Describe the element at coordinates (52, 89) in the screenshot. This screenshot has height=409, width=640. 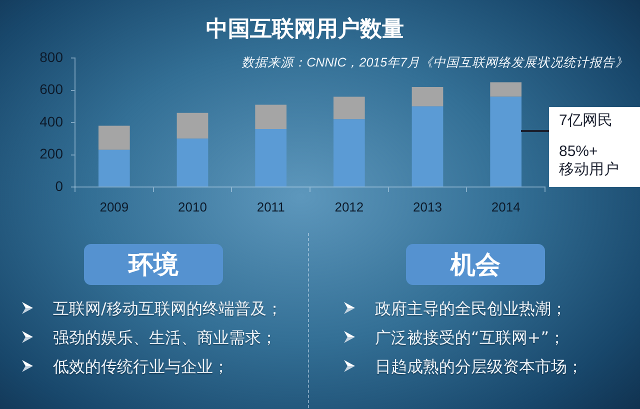
I see `y-tick-label: 600` at that location.